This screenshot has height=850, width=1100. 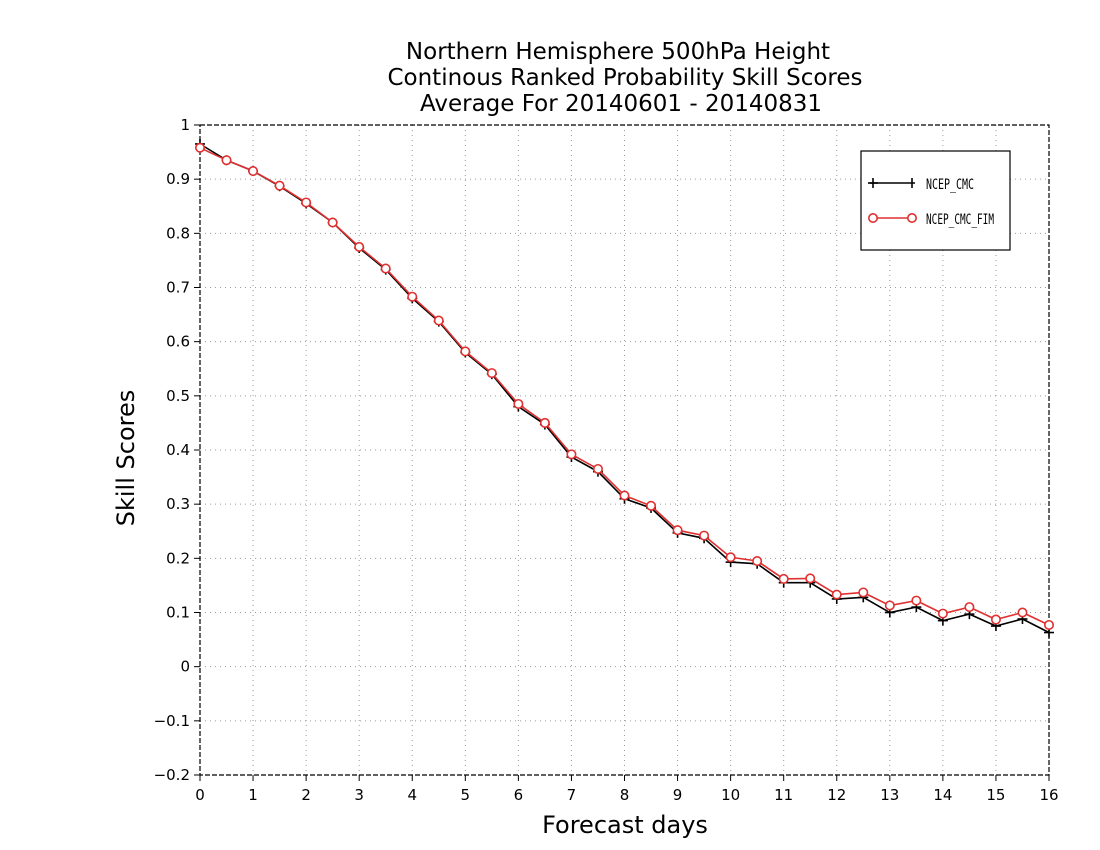 What do you see at coordinates (178, 342) in the screenshot?
I see `y-tick-label: 0.6` at bounding box center [178, 342].